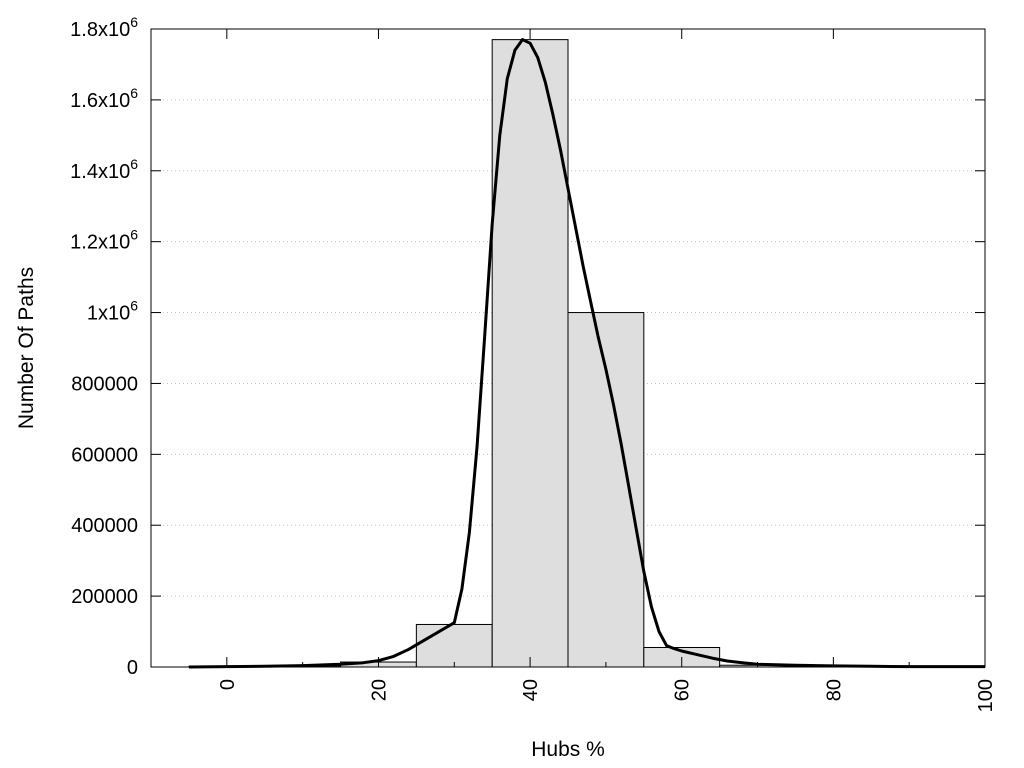 Image resolution: width=1024 pixels, height=768 pixels. Describe the element at coordinates (104, 597) in the screenshot. I see `y-tick-label: 200000` at that location.